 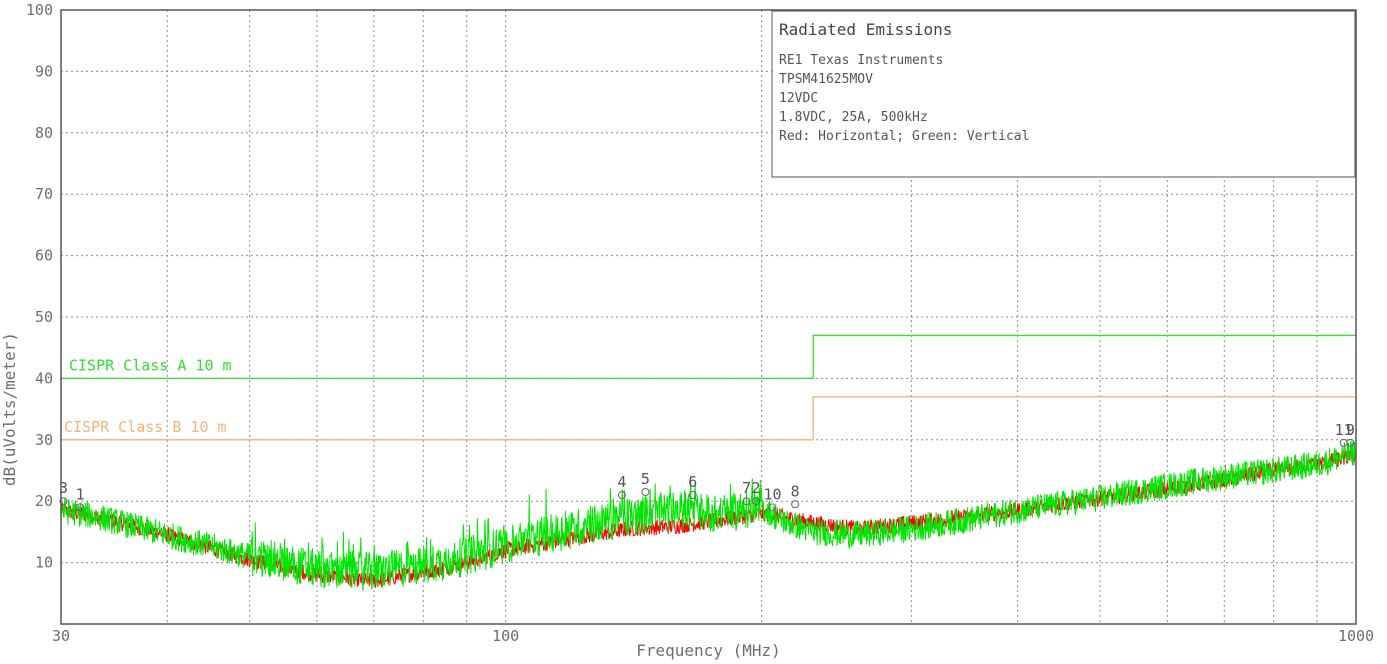 What do you see at coordinates (795, 491) in the screenshot?
I see `peak-marker-label: 8` at bounding box center [795, 491].